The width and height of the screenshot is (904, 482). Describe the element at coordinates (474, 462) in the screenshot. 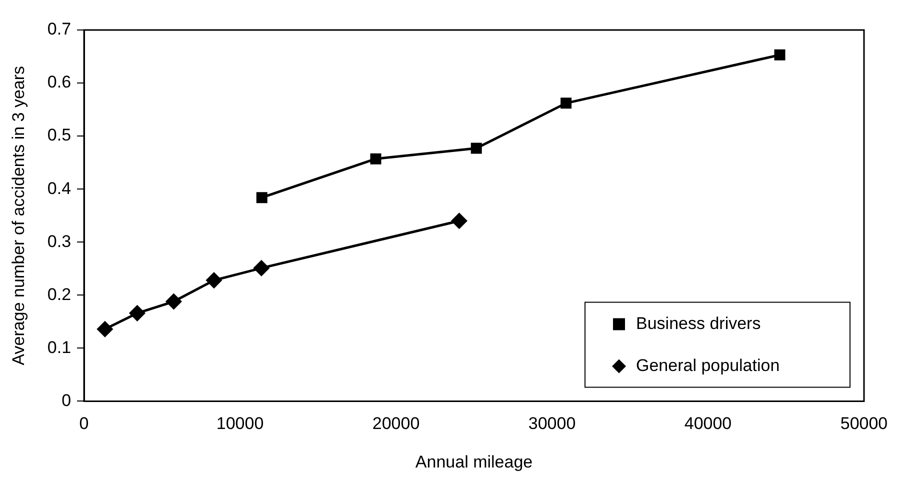

I see `x-axis-title: Annual mileage` at that location.